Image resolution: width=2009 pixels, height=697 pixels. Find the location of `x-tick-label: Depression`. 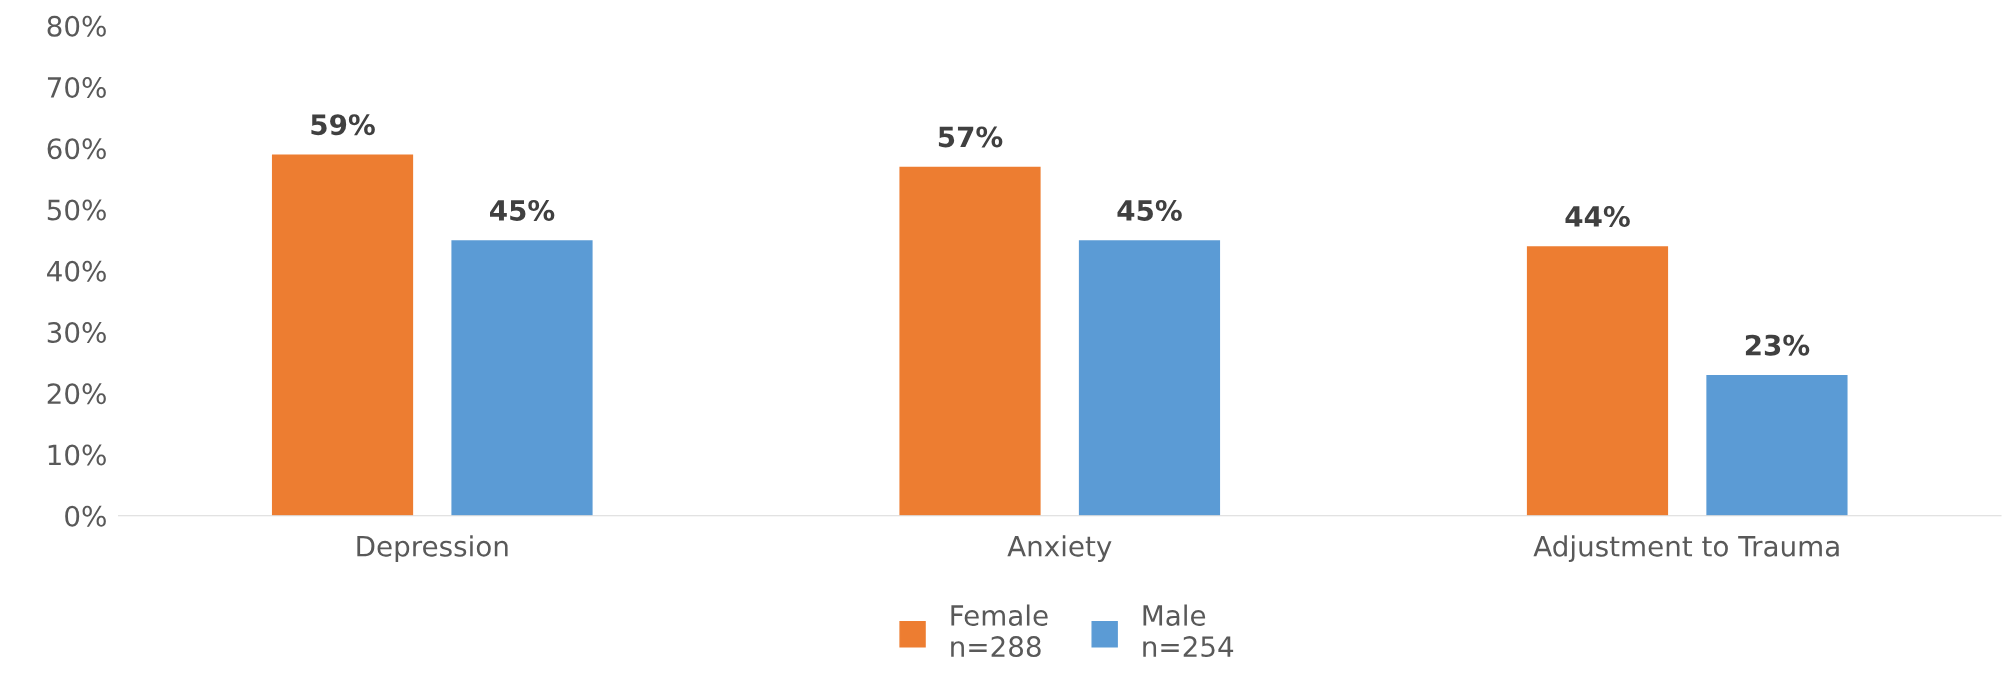

x-tick-label: Depression is located at coordinates (432, 549).